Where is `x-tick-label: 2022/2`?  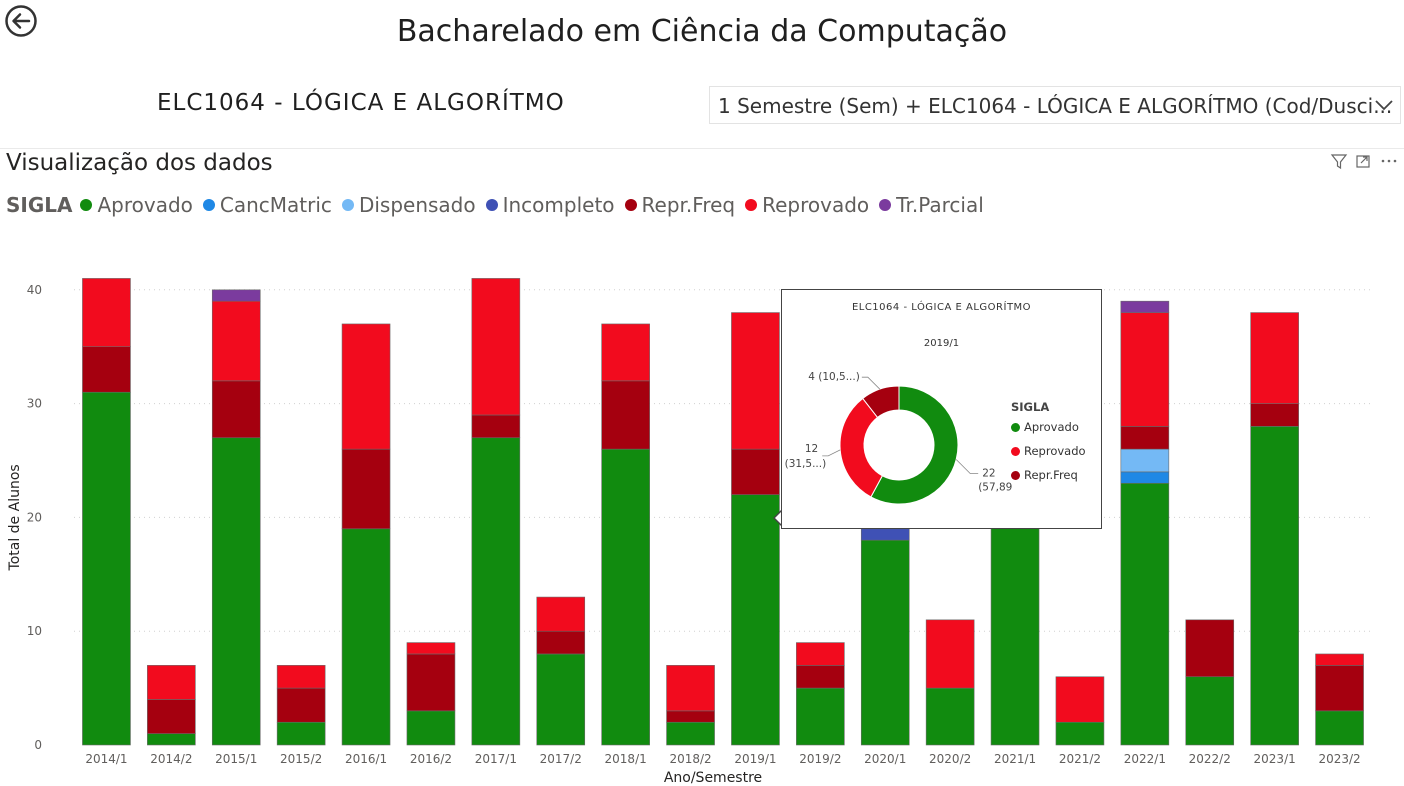
x-tick-label: 2022/2 is located at coordinates (1210, 759).